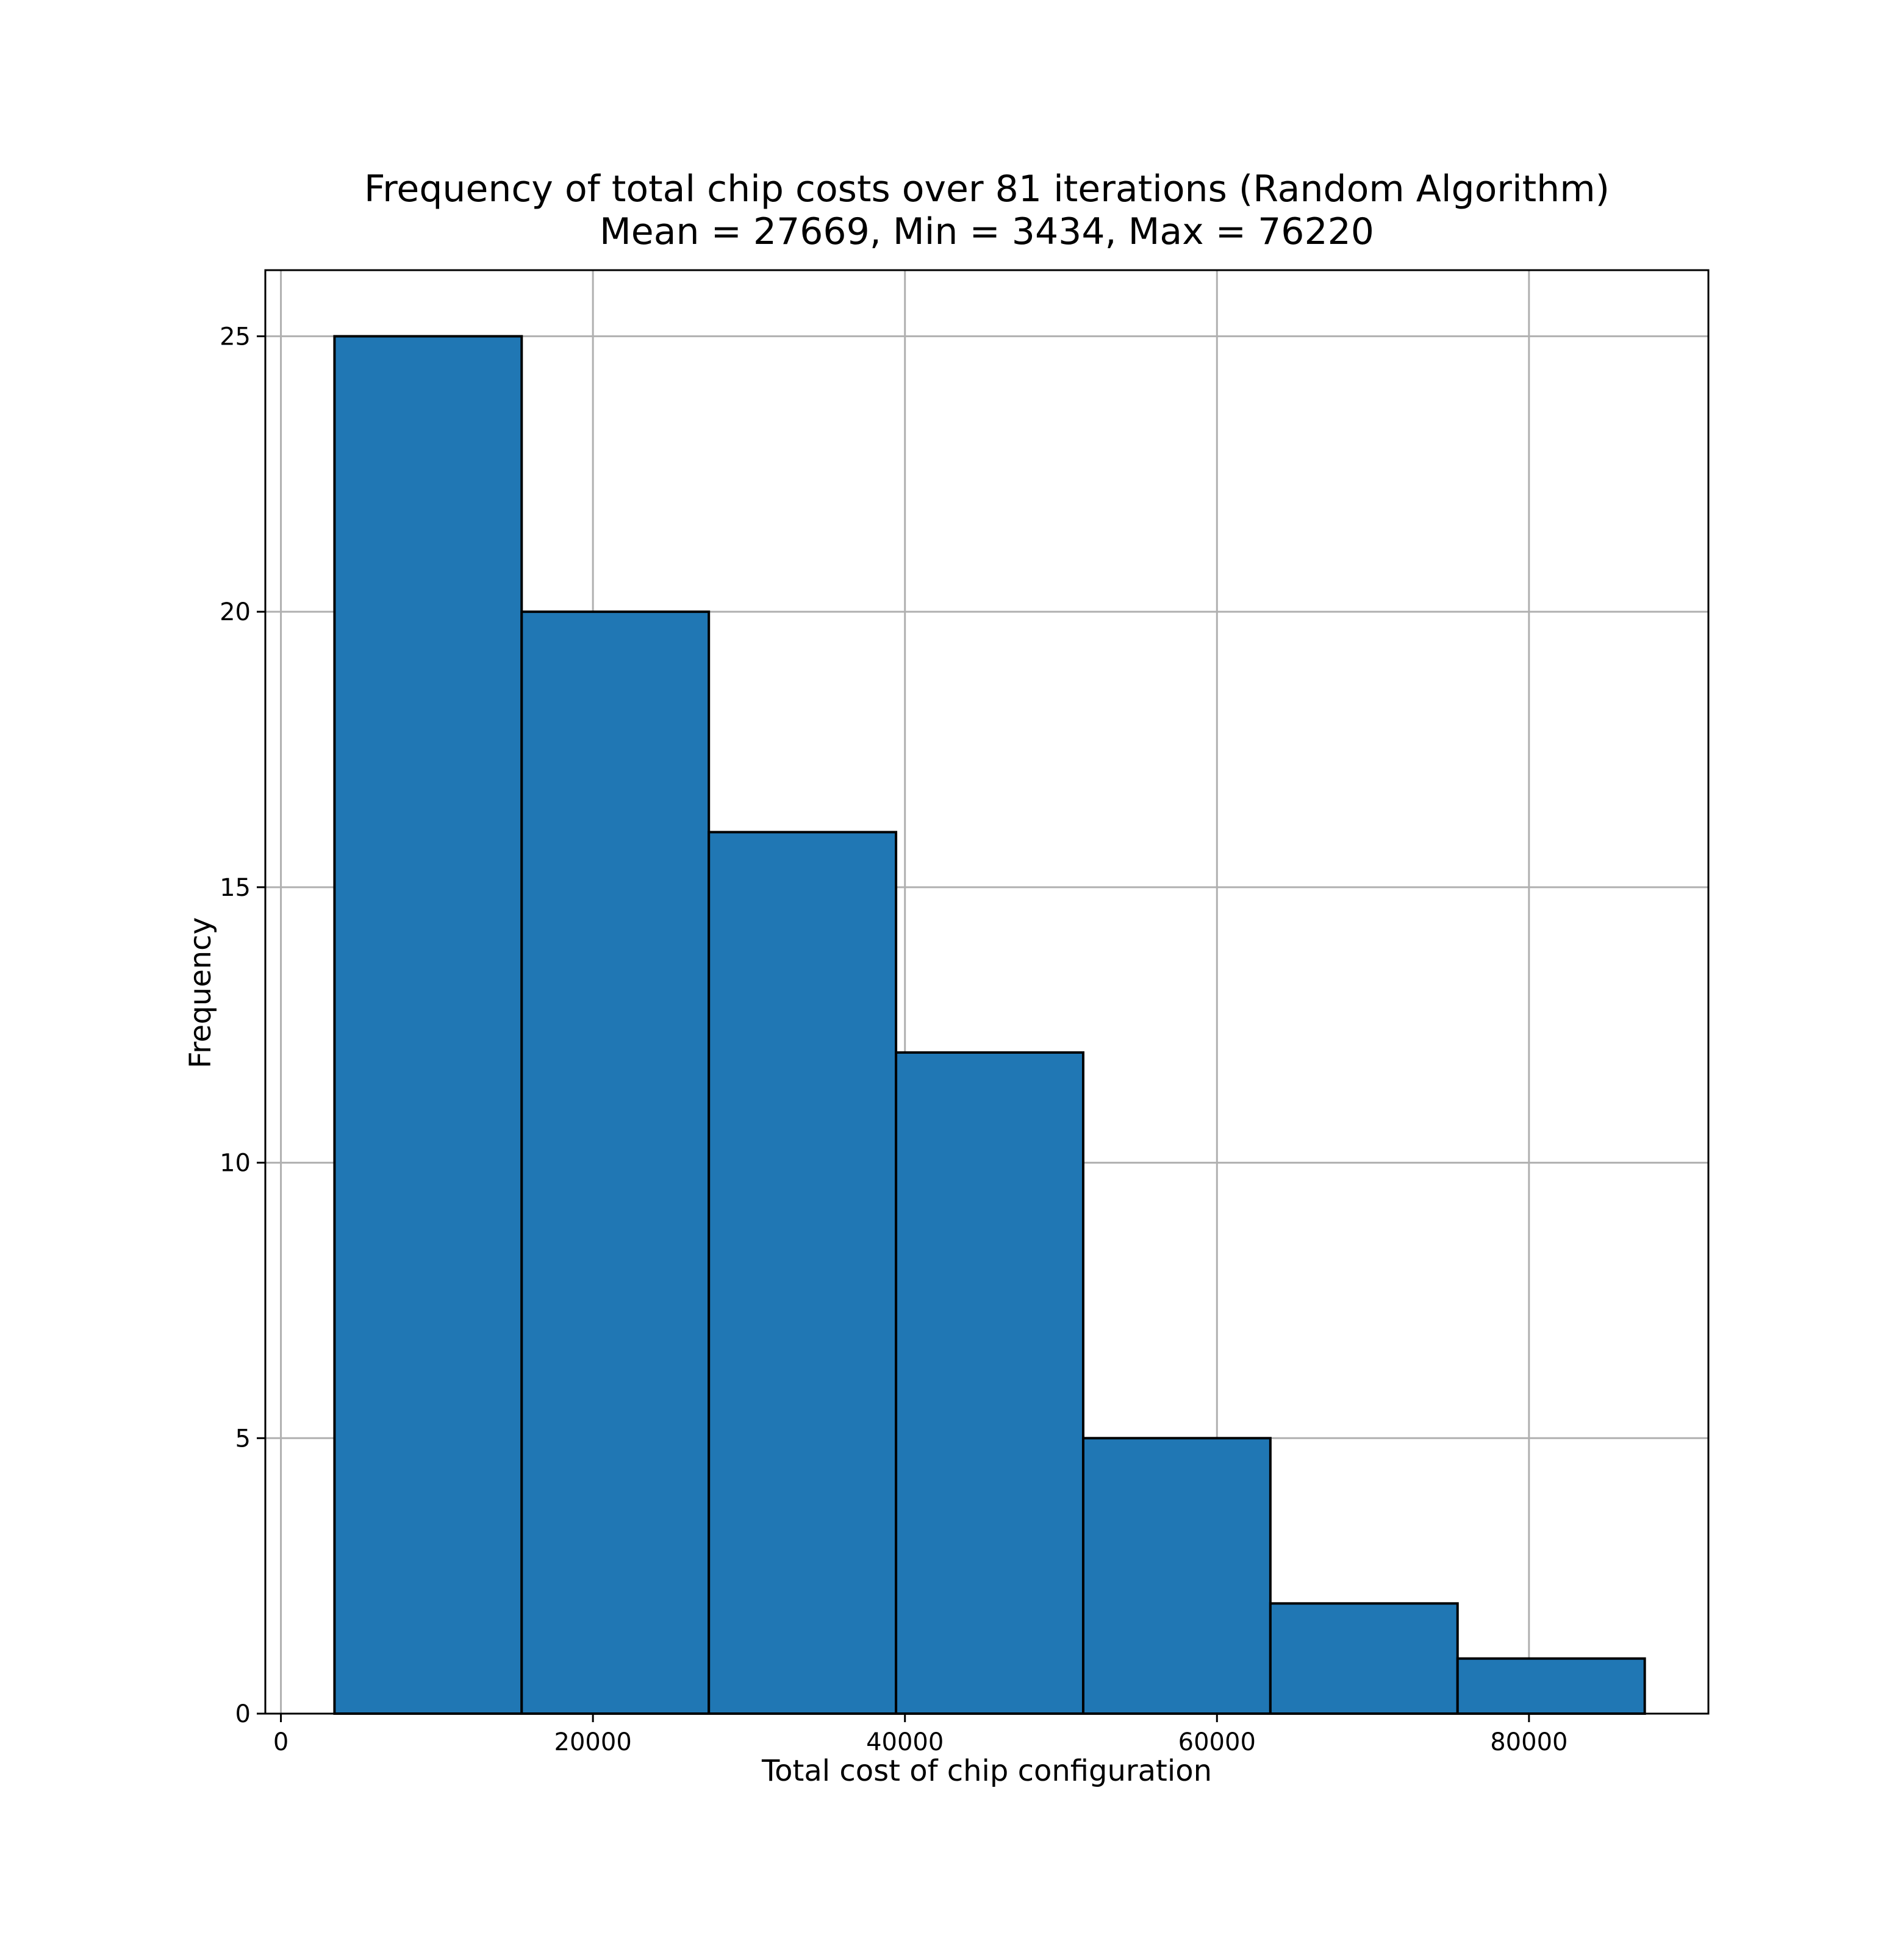 The height and width of the screenshot is (1960, 1881). I want to click on y-tick-label: 5, so click(243, 1439).